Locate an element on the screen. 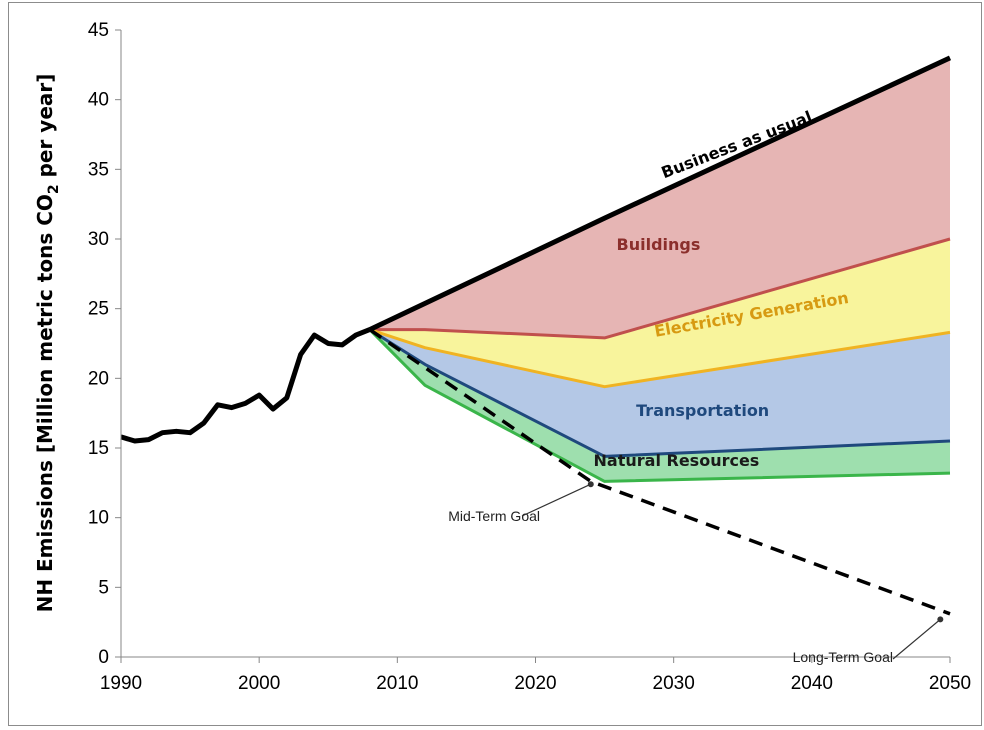  y-tick-label: 25 is located at coordinates (98, 309).